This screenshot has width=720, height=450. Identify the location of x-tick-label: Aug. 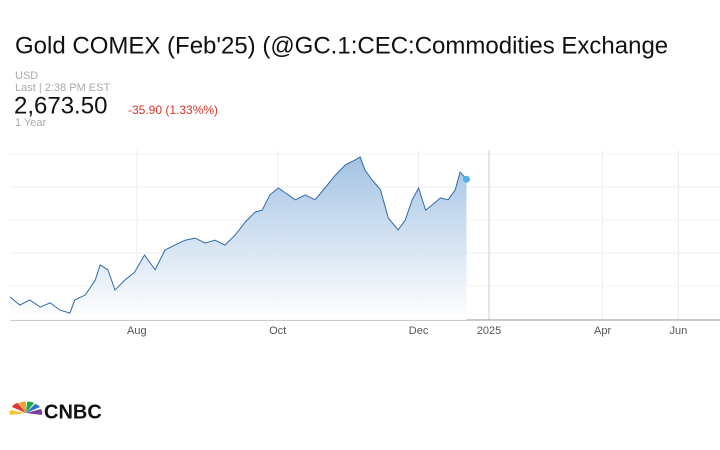
(137, 331).